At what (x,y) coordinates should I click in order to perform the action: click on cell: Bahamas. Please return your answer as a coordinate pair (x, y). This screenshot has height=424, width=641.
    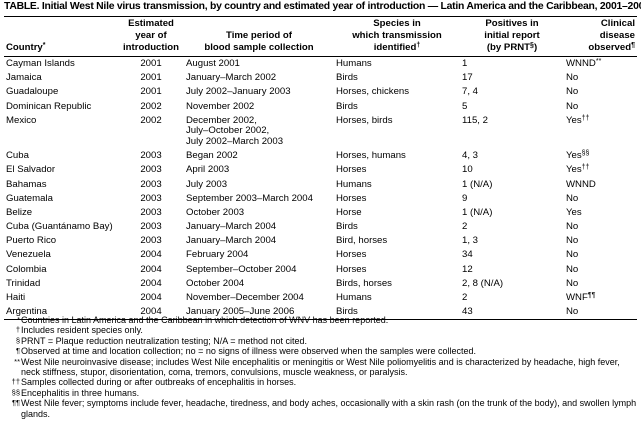
    Looking at the image, I should click on (61, 185).